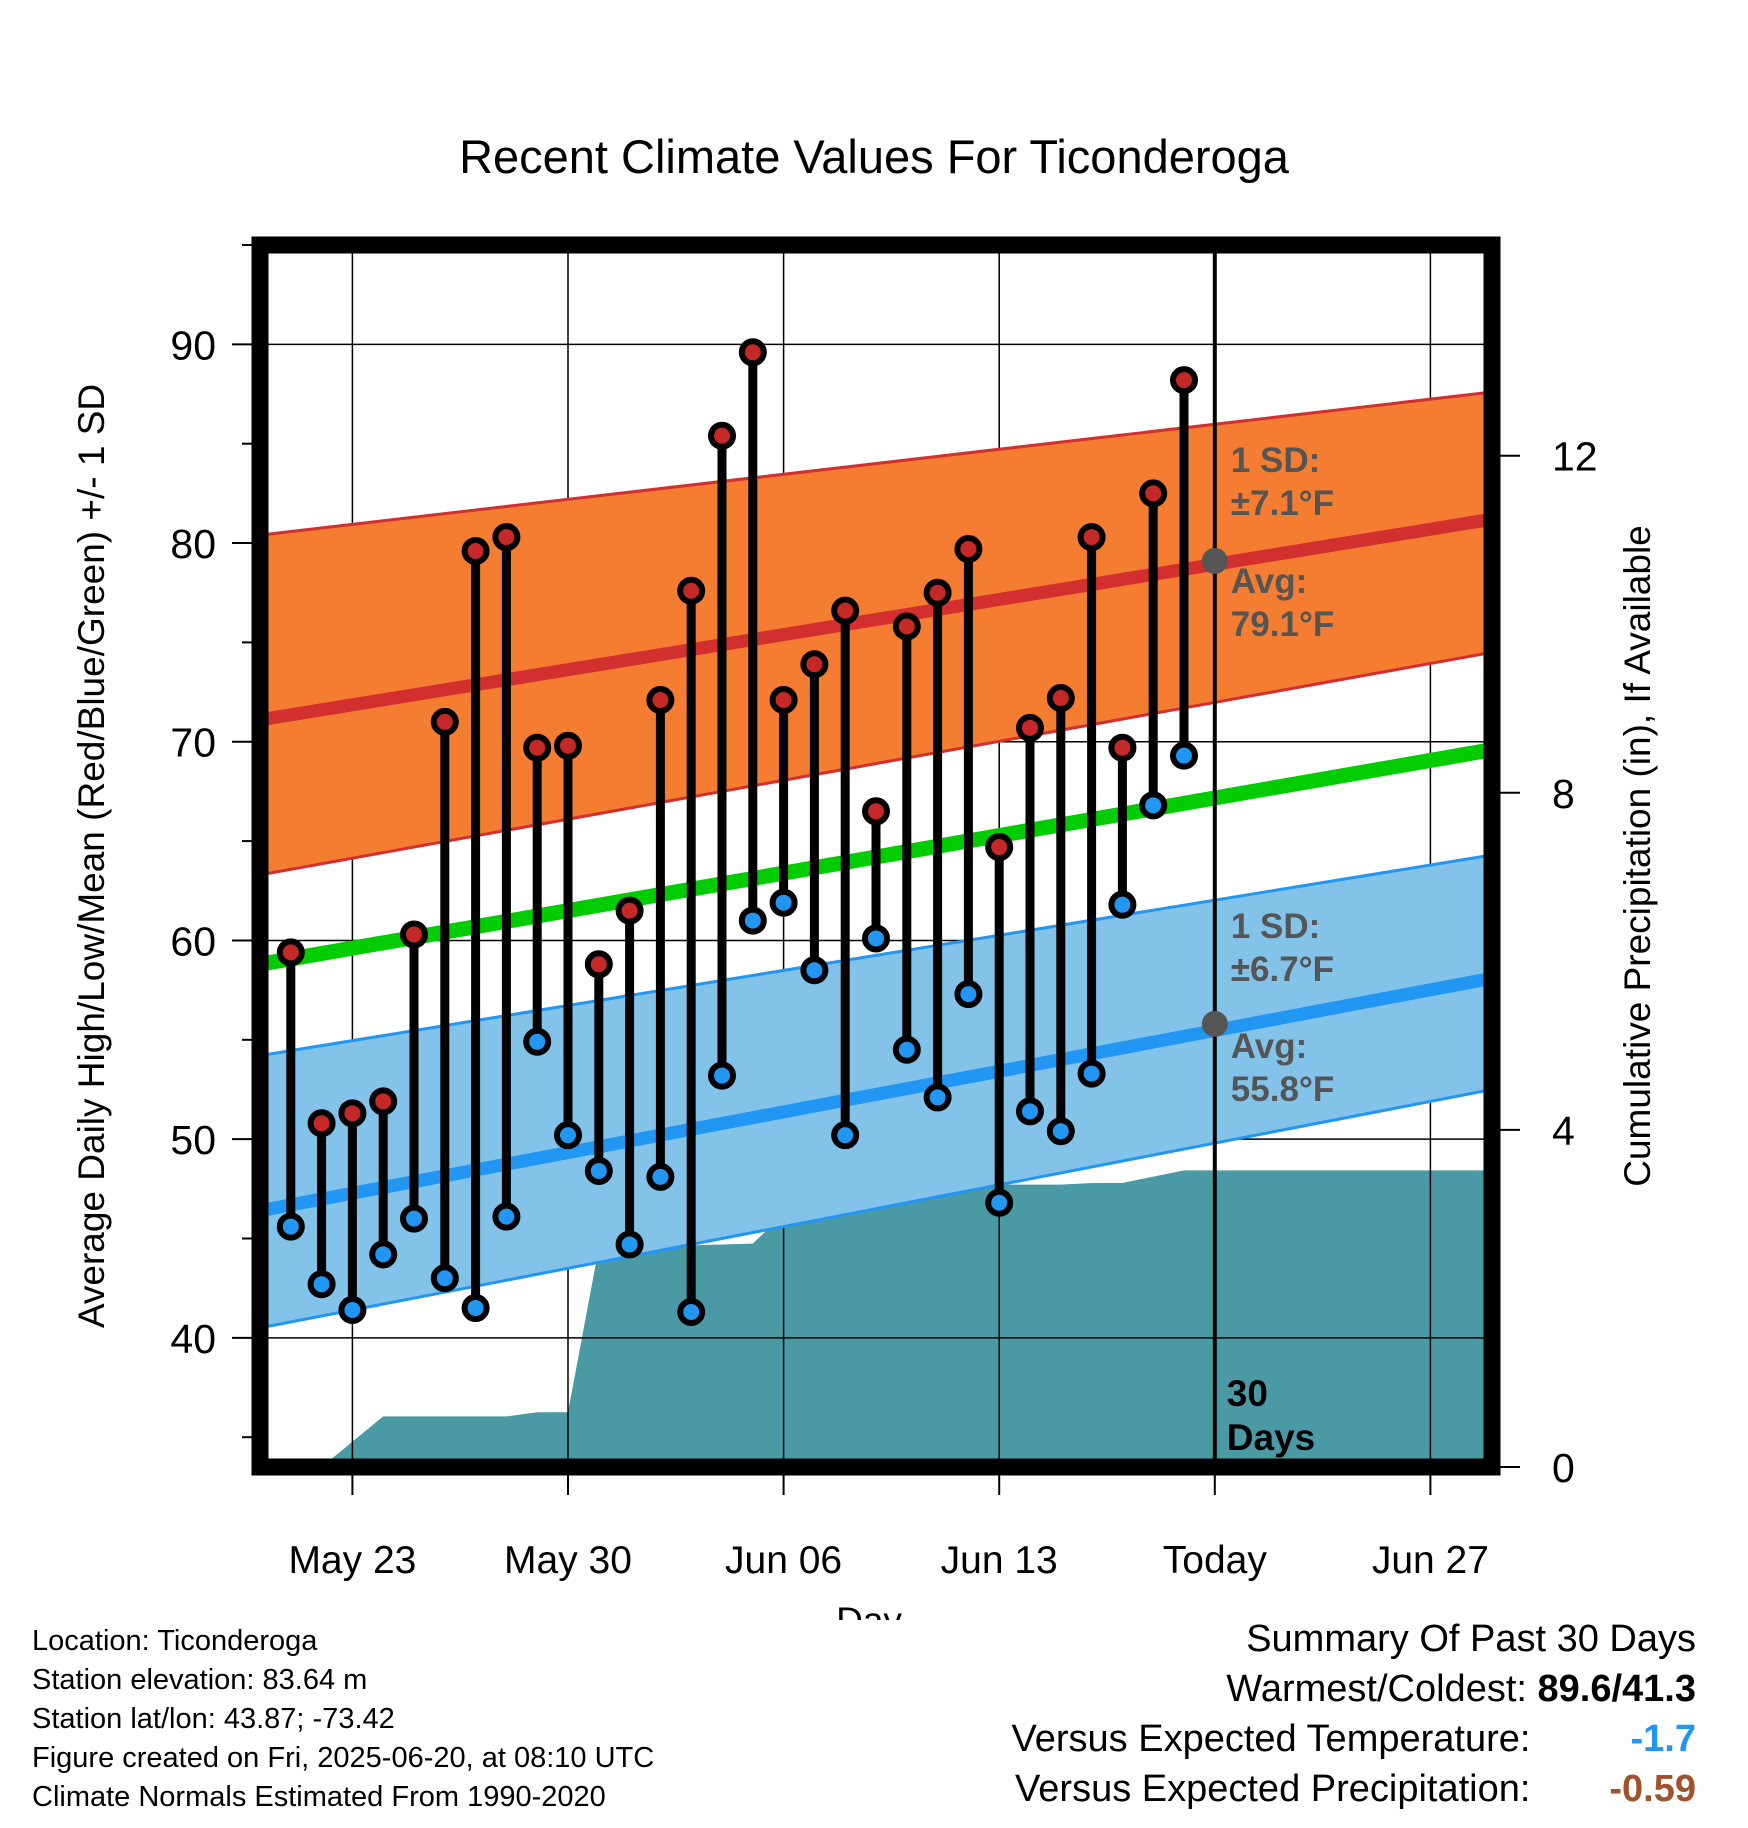 This screenshot has width=1748, height=1828. I want to click on warmest-label: Warmest/Coldest:, so click(1376, 1689).